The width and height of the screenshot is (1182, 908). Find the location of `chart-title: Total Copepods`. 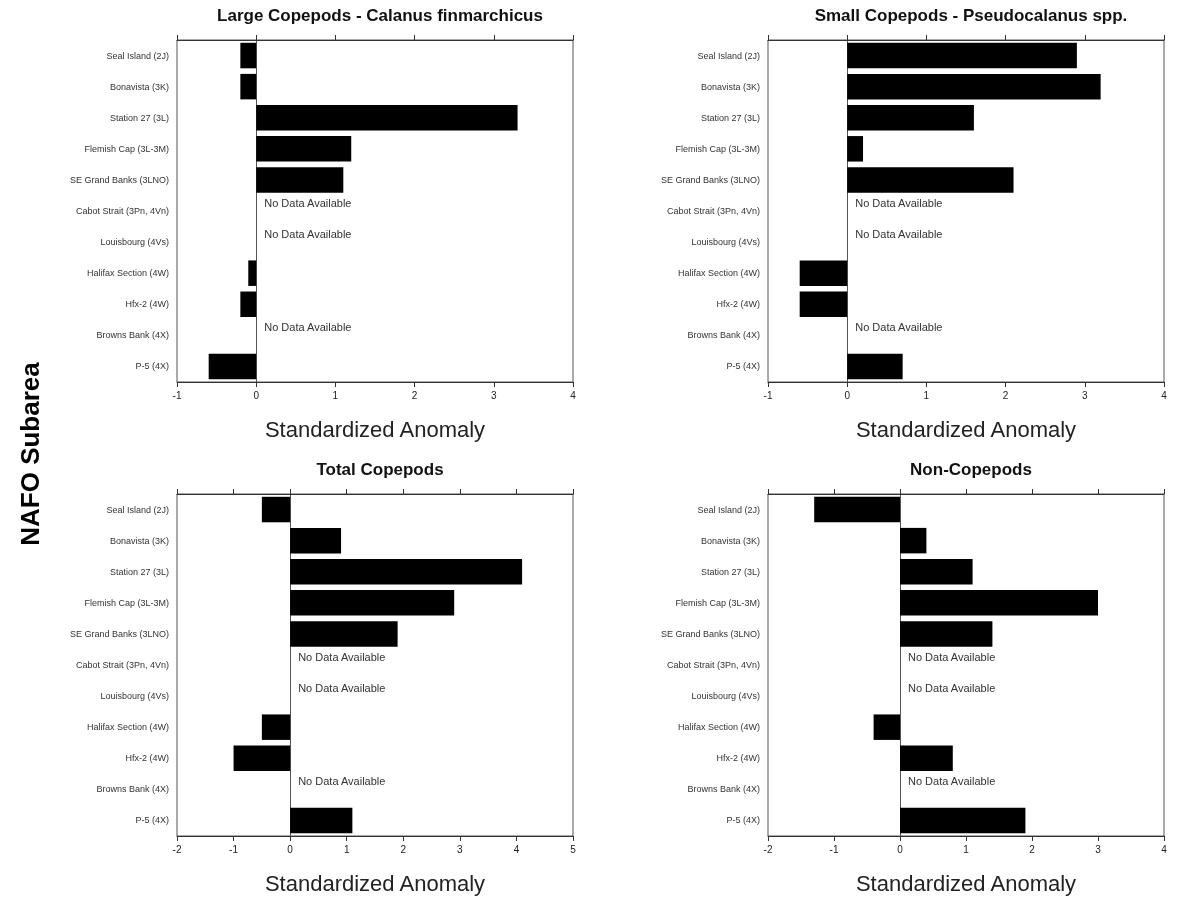

chart-title: Total Copepods is located at coordinates (380, 469).